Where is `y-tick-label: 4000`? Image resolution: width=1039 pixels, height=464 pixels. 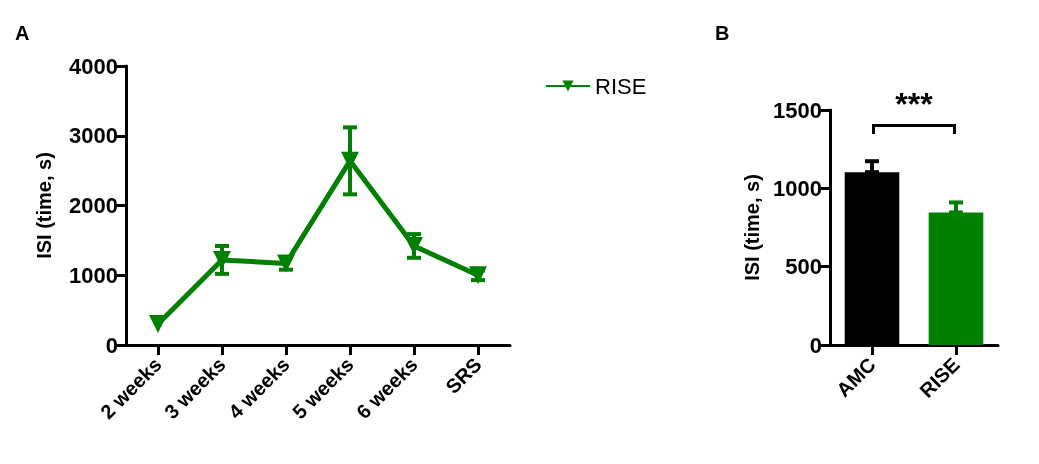 y-tick-label: 4000 is located at coordinates (93, 66).